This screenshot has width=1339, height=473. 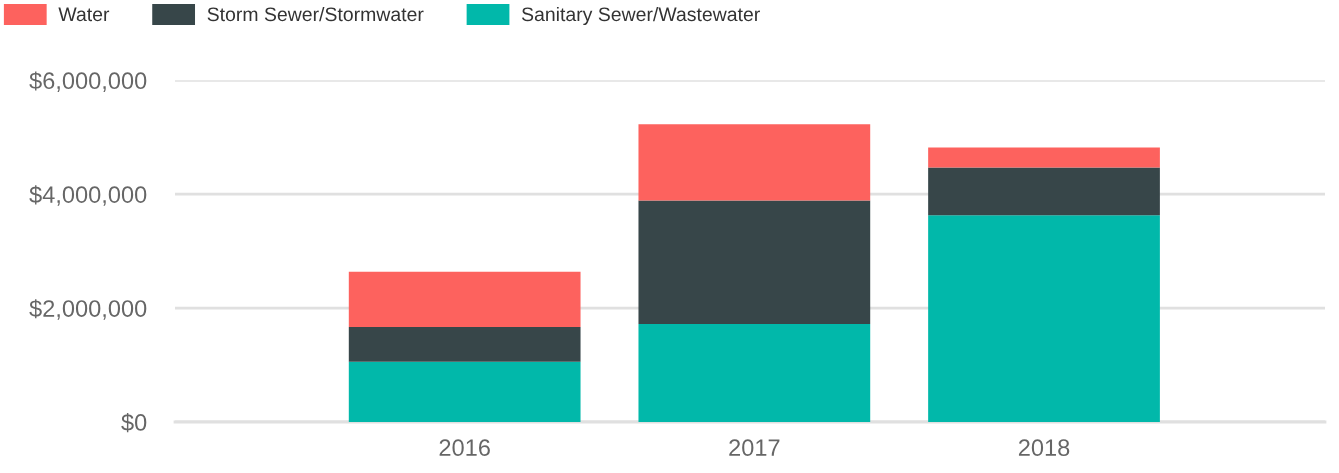 What do you see at coordinates (1044, 448) in the screenshot?
I see `x-tick-label: 2018` at bounding box center [1044, 448].